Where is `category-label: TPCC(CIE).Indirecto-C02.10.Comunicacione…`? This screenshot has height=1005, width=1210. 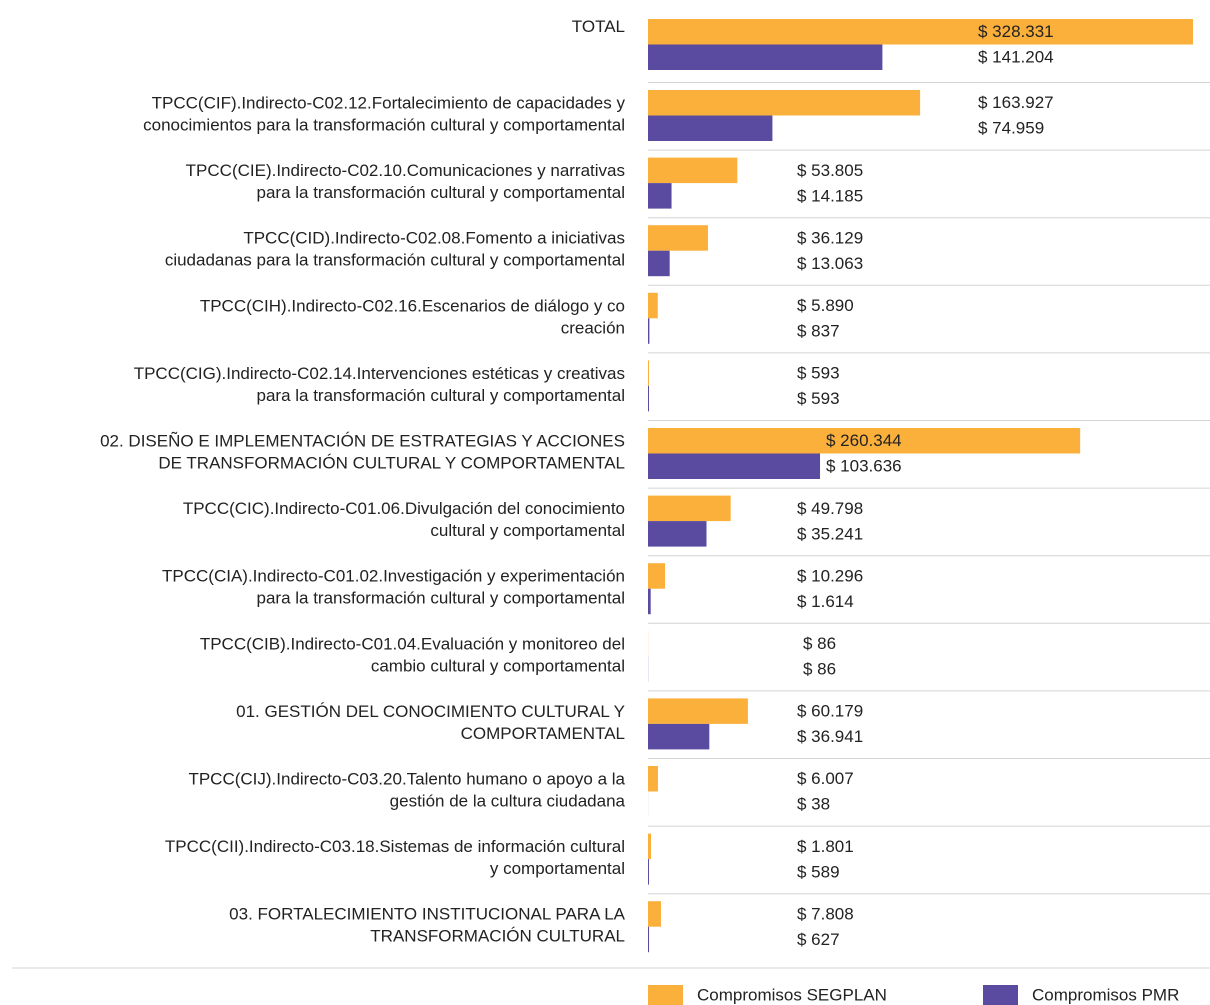
category-label: TPCC(CIE).Indirecto-C02.10.Comunicacione… is located at coordinates (405, 182).